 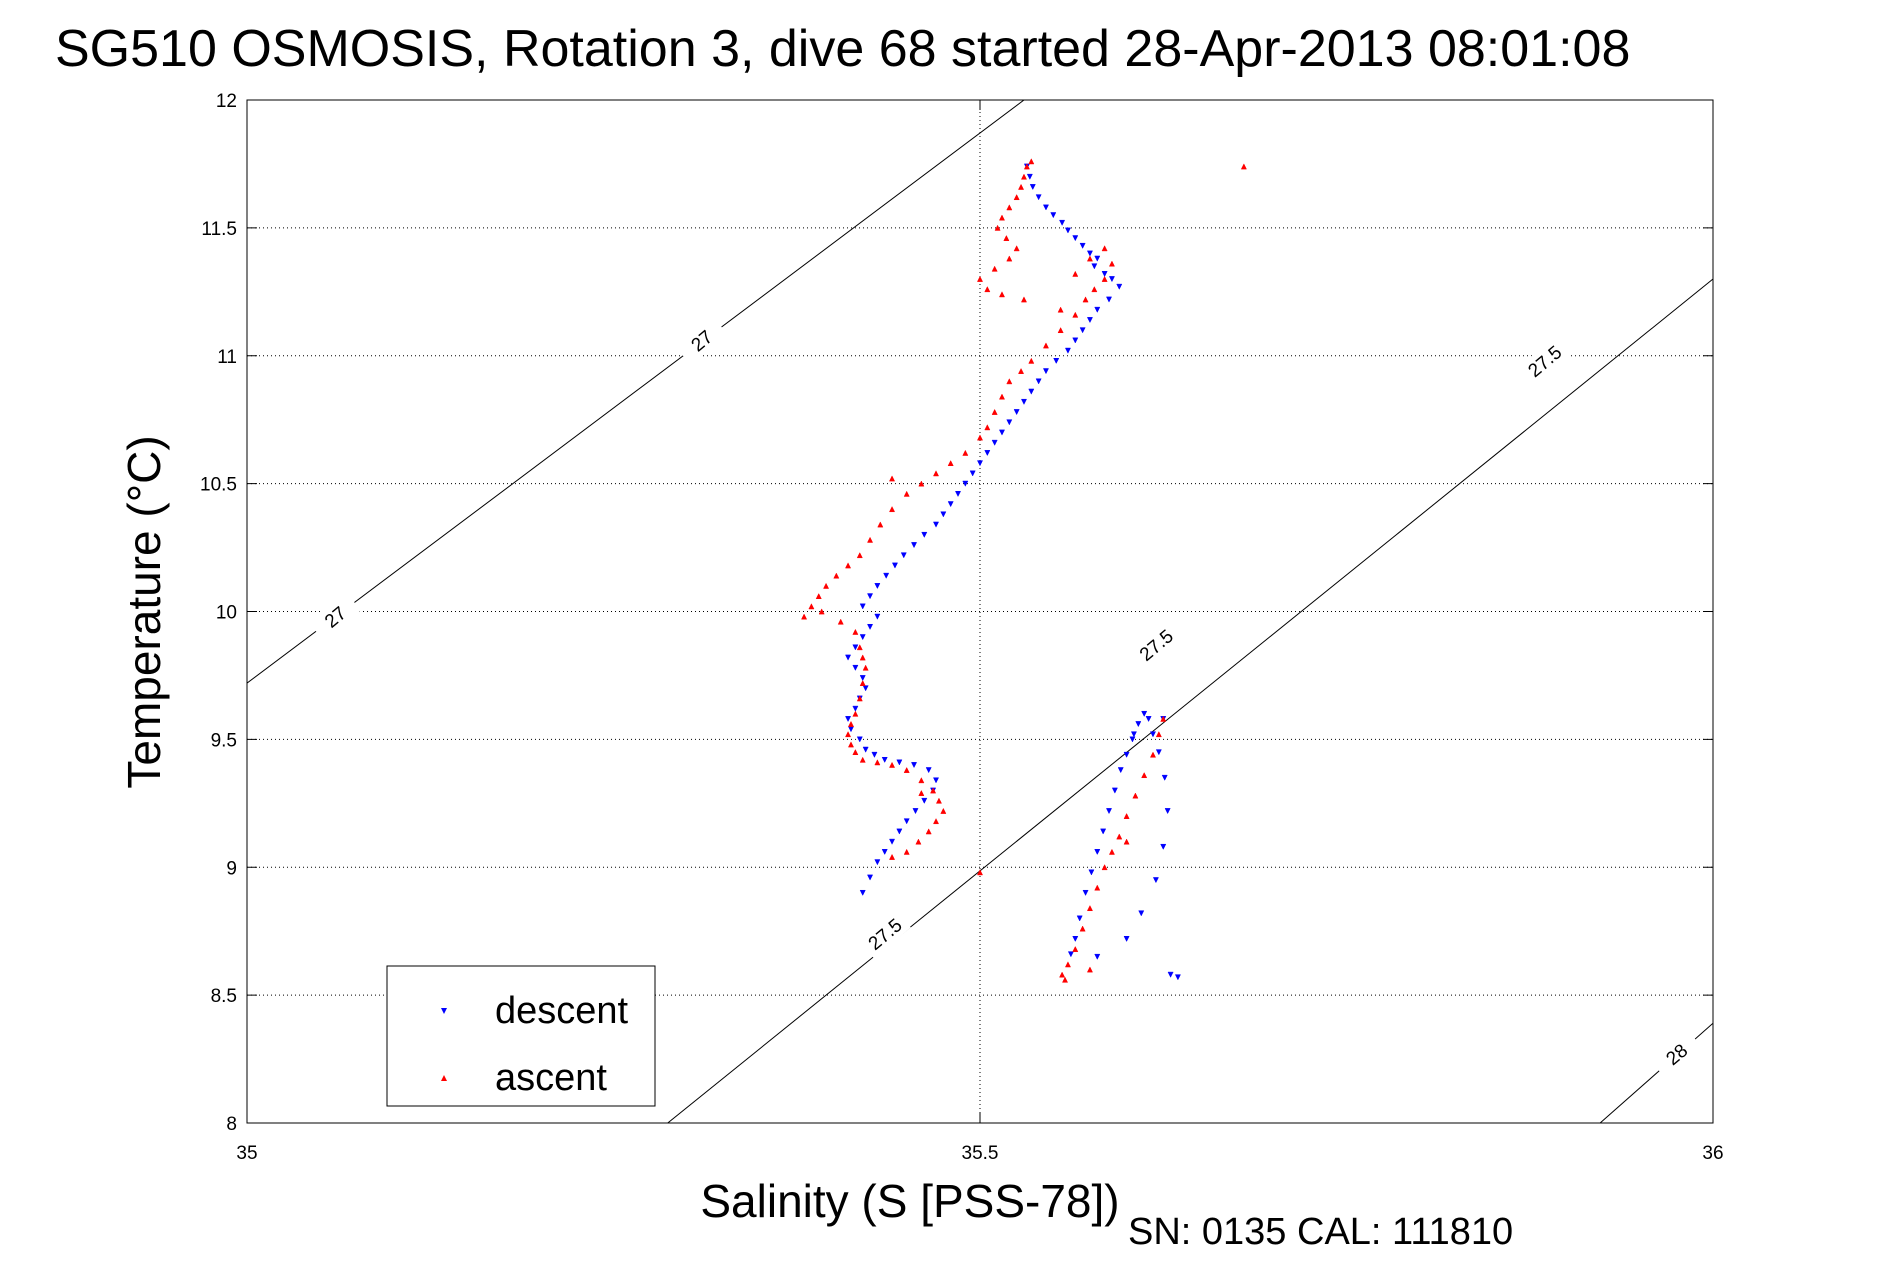 What do you see at coordinates (144, 611) in the screenshot?
I see `y-axis-label: Temperature (°C)` at bounding box center [144, 611].